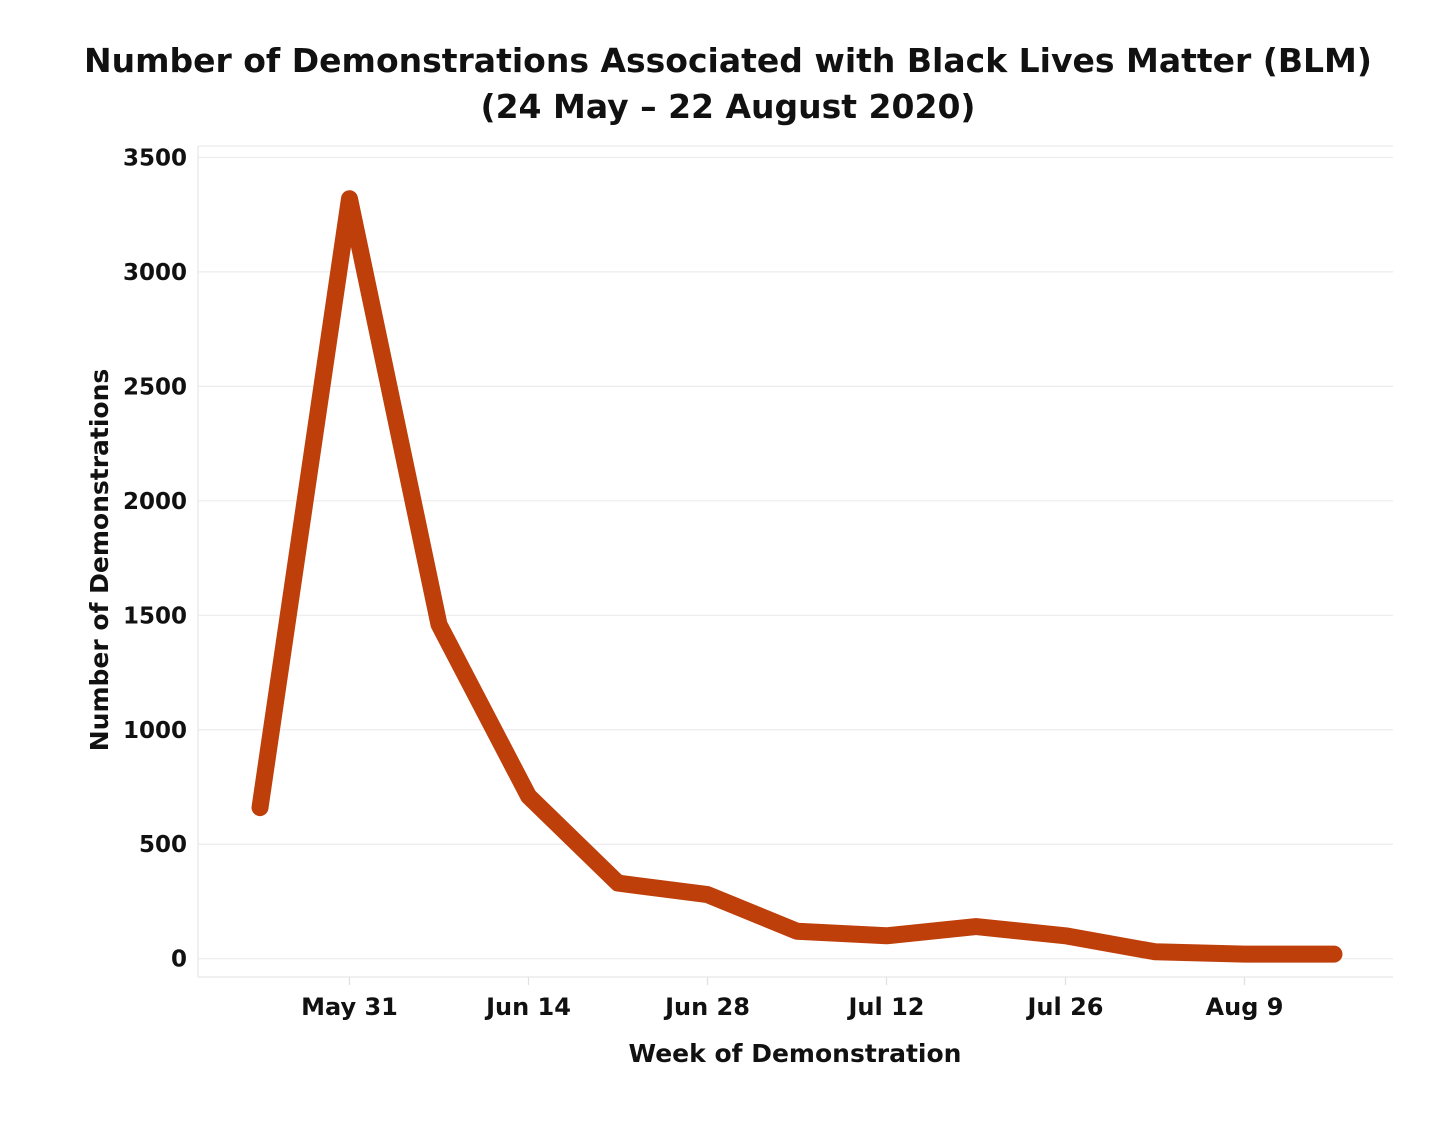 This screenshot has height=1125, width=1456. Describe the element at coordinates (163, 845) in the screenshot. I see `y-tick-label: 500` at that location.